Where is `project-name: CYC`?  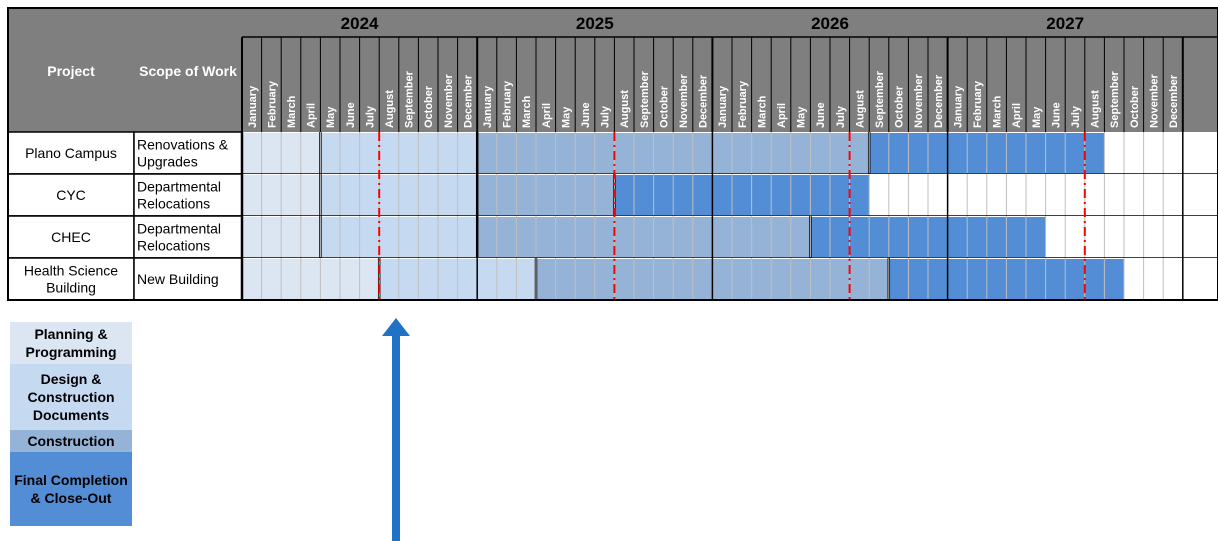
project-name: CYC is located at coordinates (71, 195).